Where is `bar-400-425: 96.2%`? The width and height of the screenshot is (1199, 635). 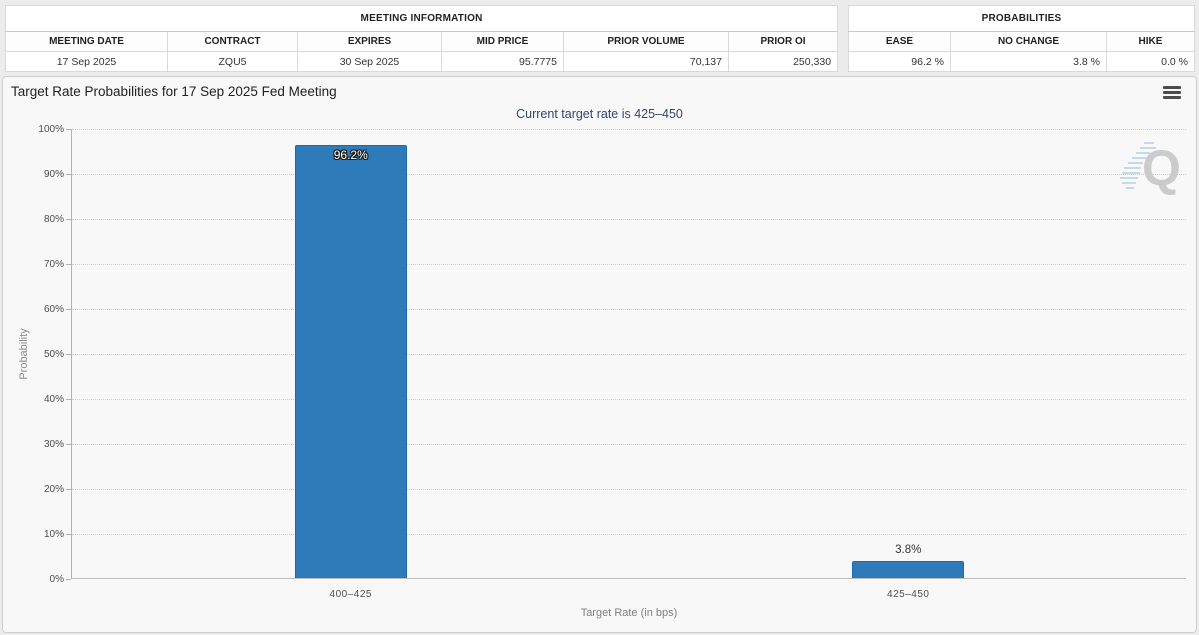 bar-400-425: 96.2% is located at coordinates (350, 361).